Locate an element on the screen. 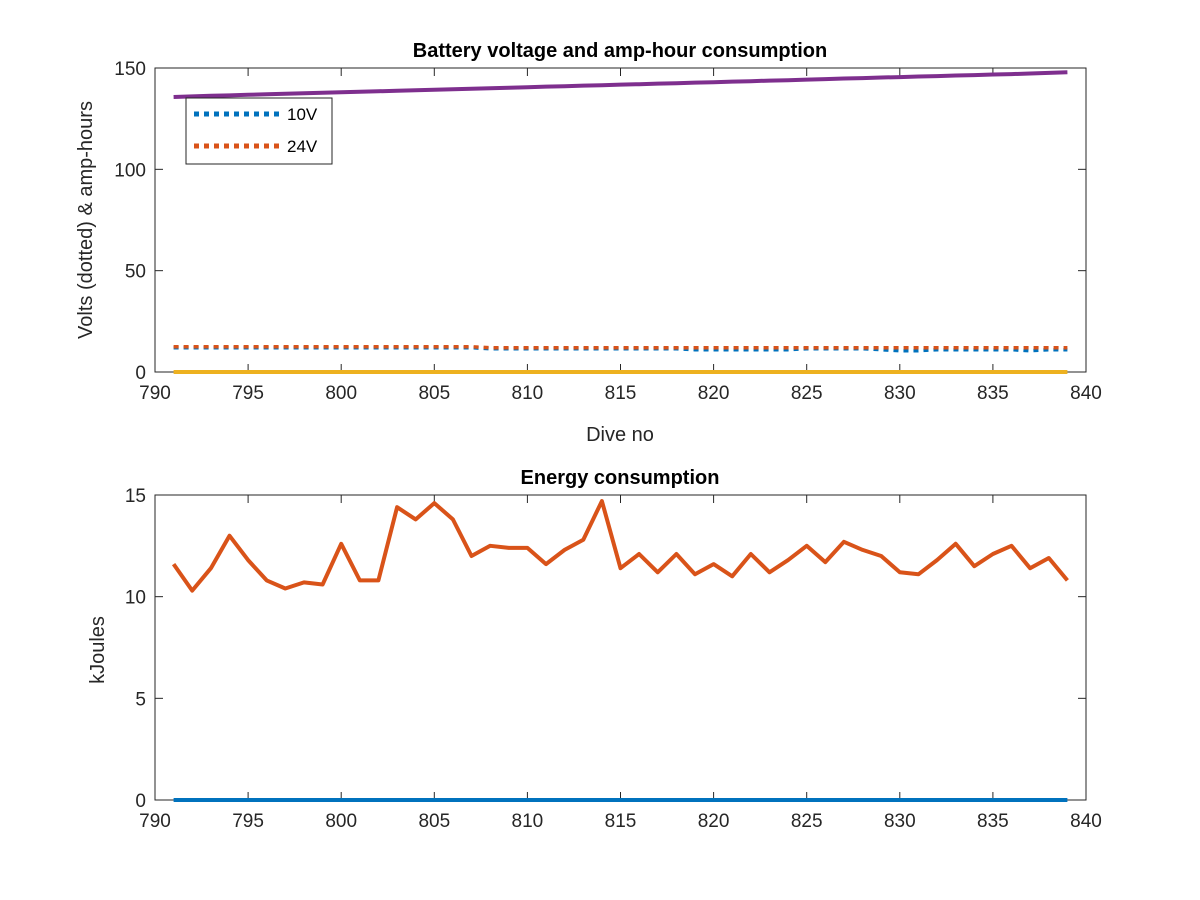 Image resolution: width=1200 pixels, height=900 pixels. series-10v-line is located at coordinates (620, 349).